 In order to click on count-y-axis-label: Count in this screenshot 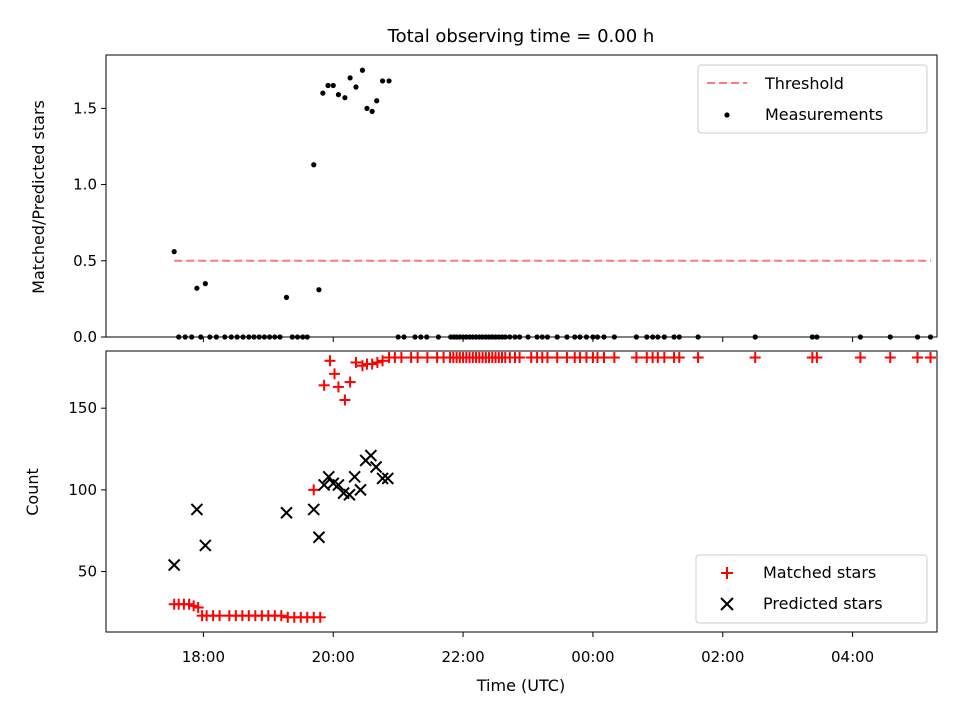, I will do `click(32, 492)`.